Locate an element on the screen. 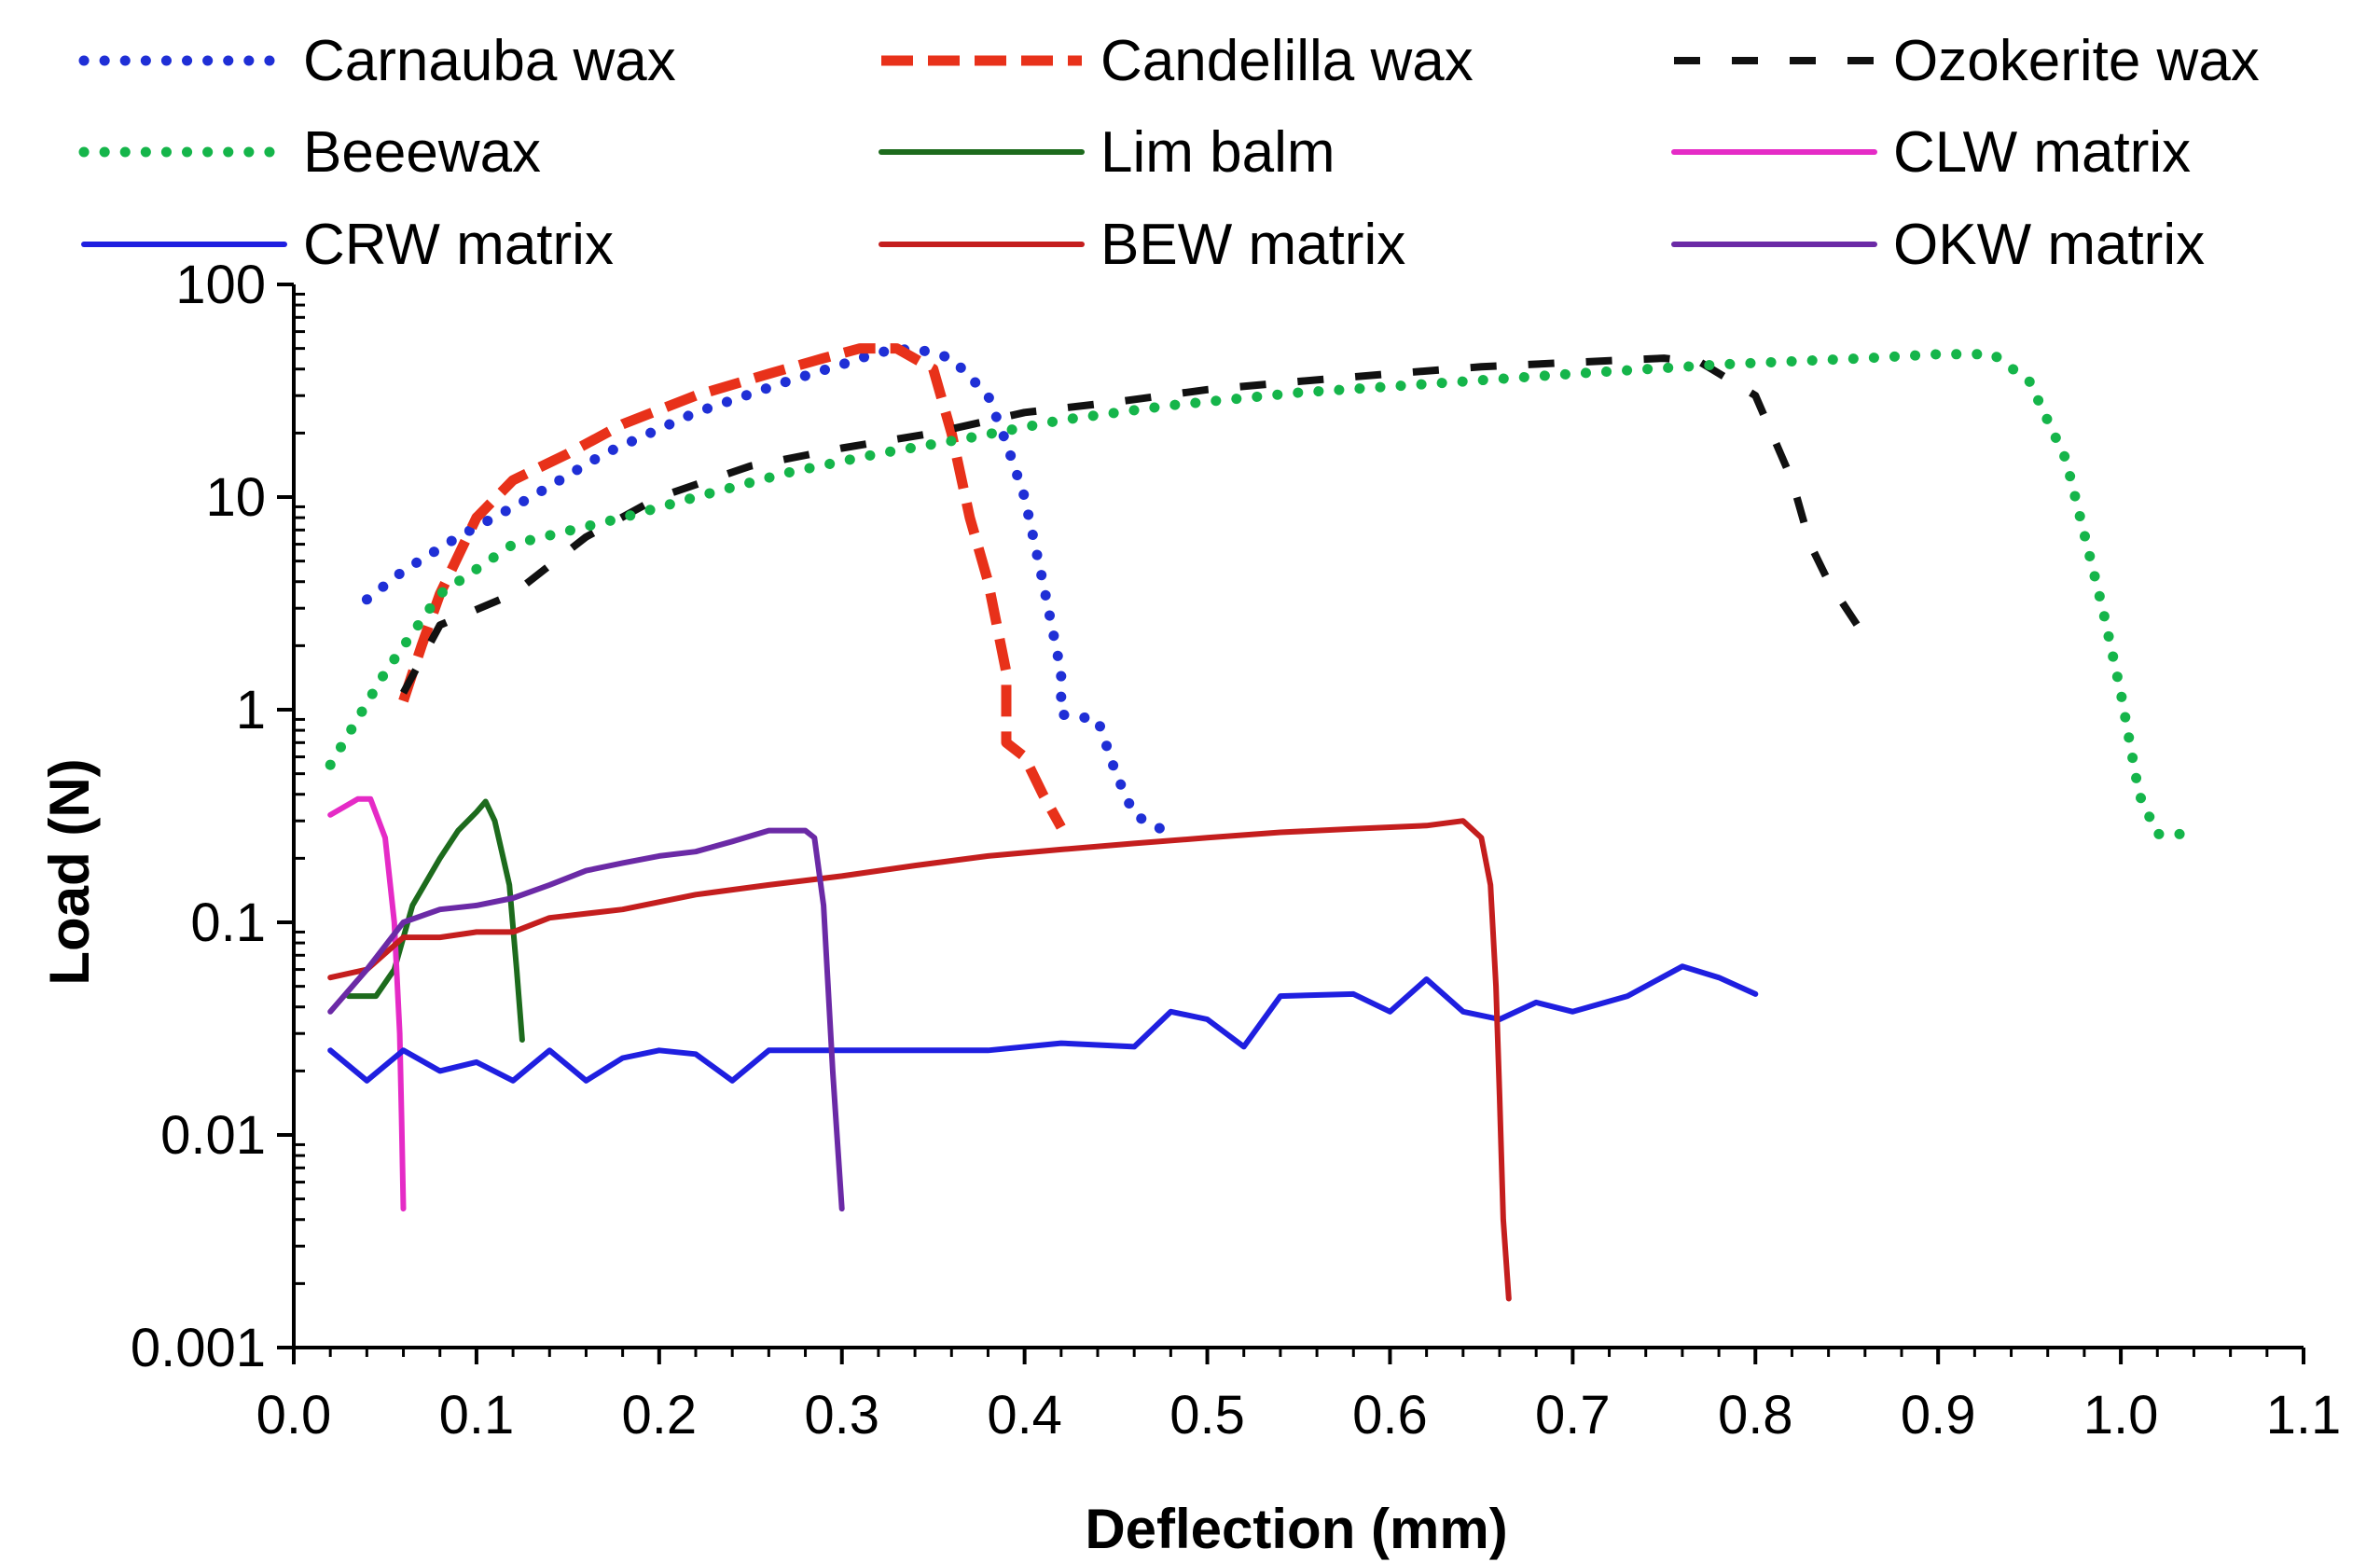  legend-label: Carnauba wax is located at coordinates (489, 61).